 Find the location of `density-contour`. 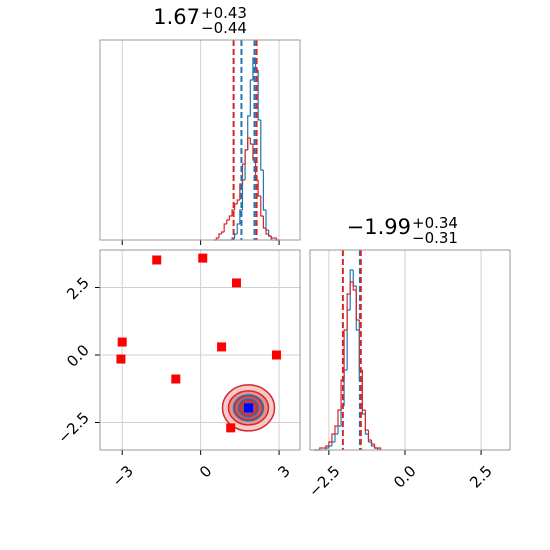

density-contour is located at coordinates (248, 408).